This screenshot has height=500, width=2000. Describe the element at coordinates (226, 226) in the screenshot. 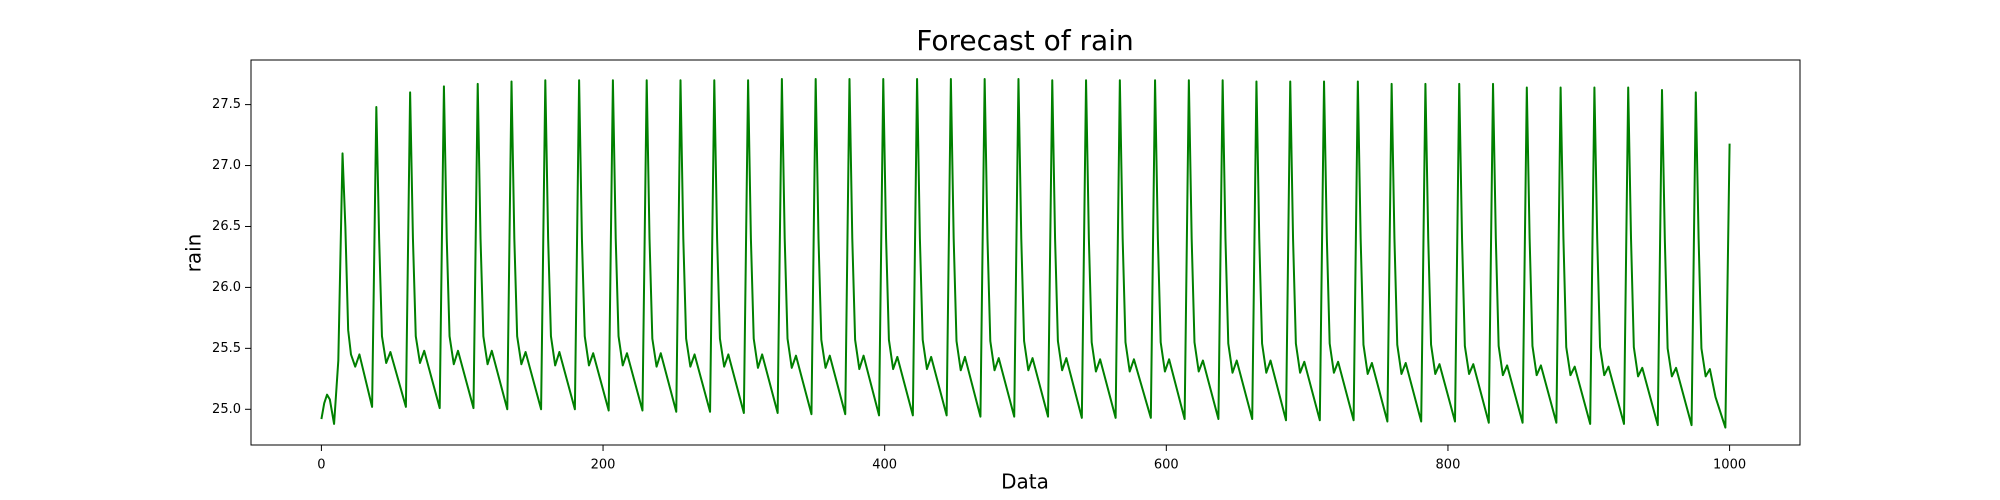

I see `y-tick-label: 26.5` at that location.